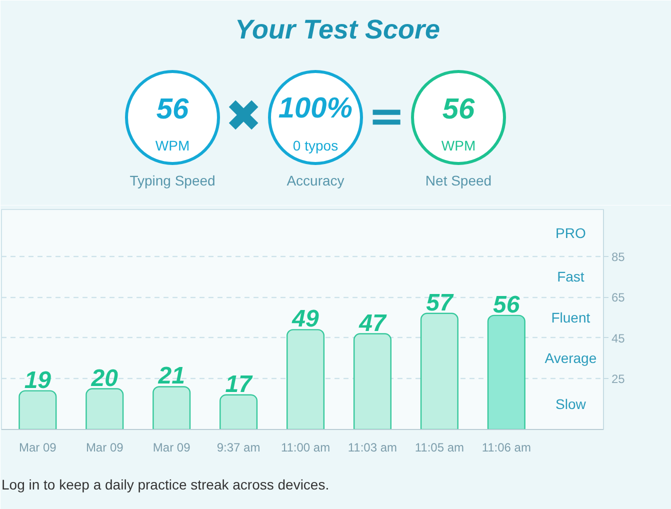  I want to click on y-tick-label: 85, so click(619, 257).